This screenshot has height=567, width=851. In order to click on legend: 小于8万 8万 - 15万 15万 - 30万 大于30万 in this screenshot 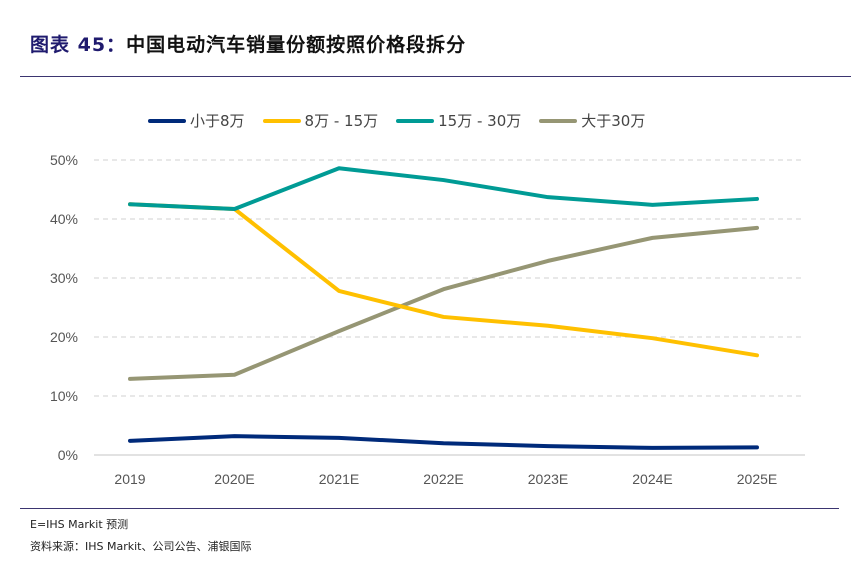, I will do `click(396, 120)`.